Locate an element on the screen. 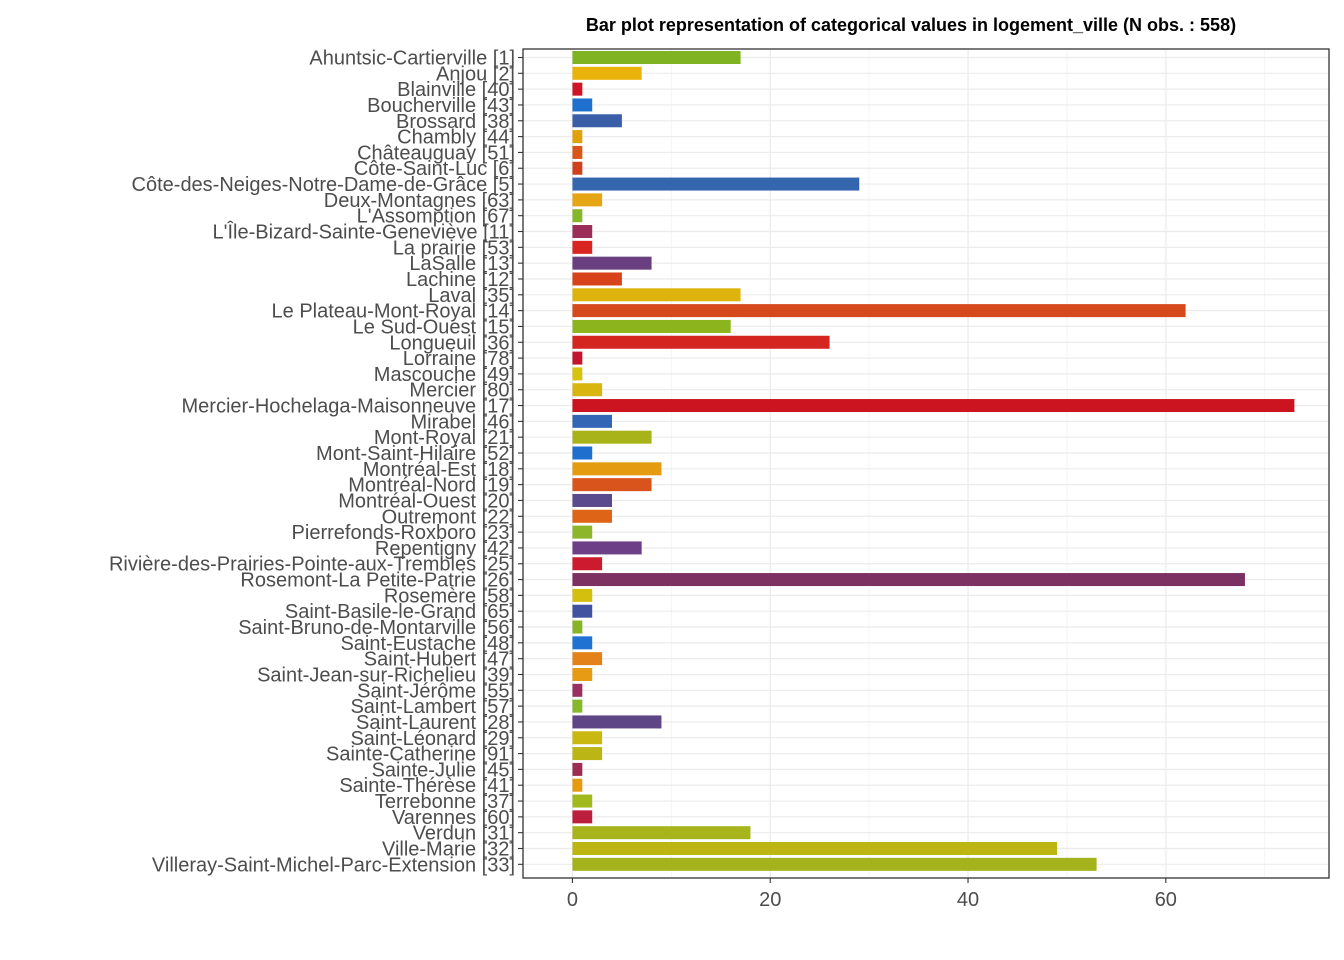 The image size is (1344, 960). category-label: Côte-Saint-Luc [6] is located at coordinates (434, 169).